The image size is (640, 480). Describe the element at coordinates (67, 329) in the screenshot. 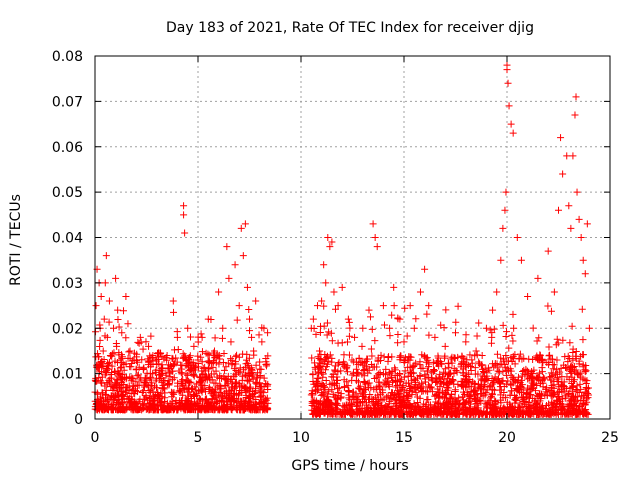

I see `y-tick-label: 0.02` at that location.